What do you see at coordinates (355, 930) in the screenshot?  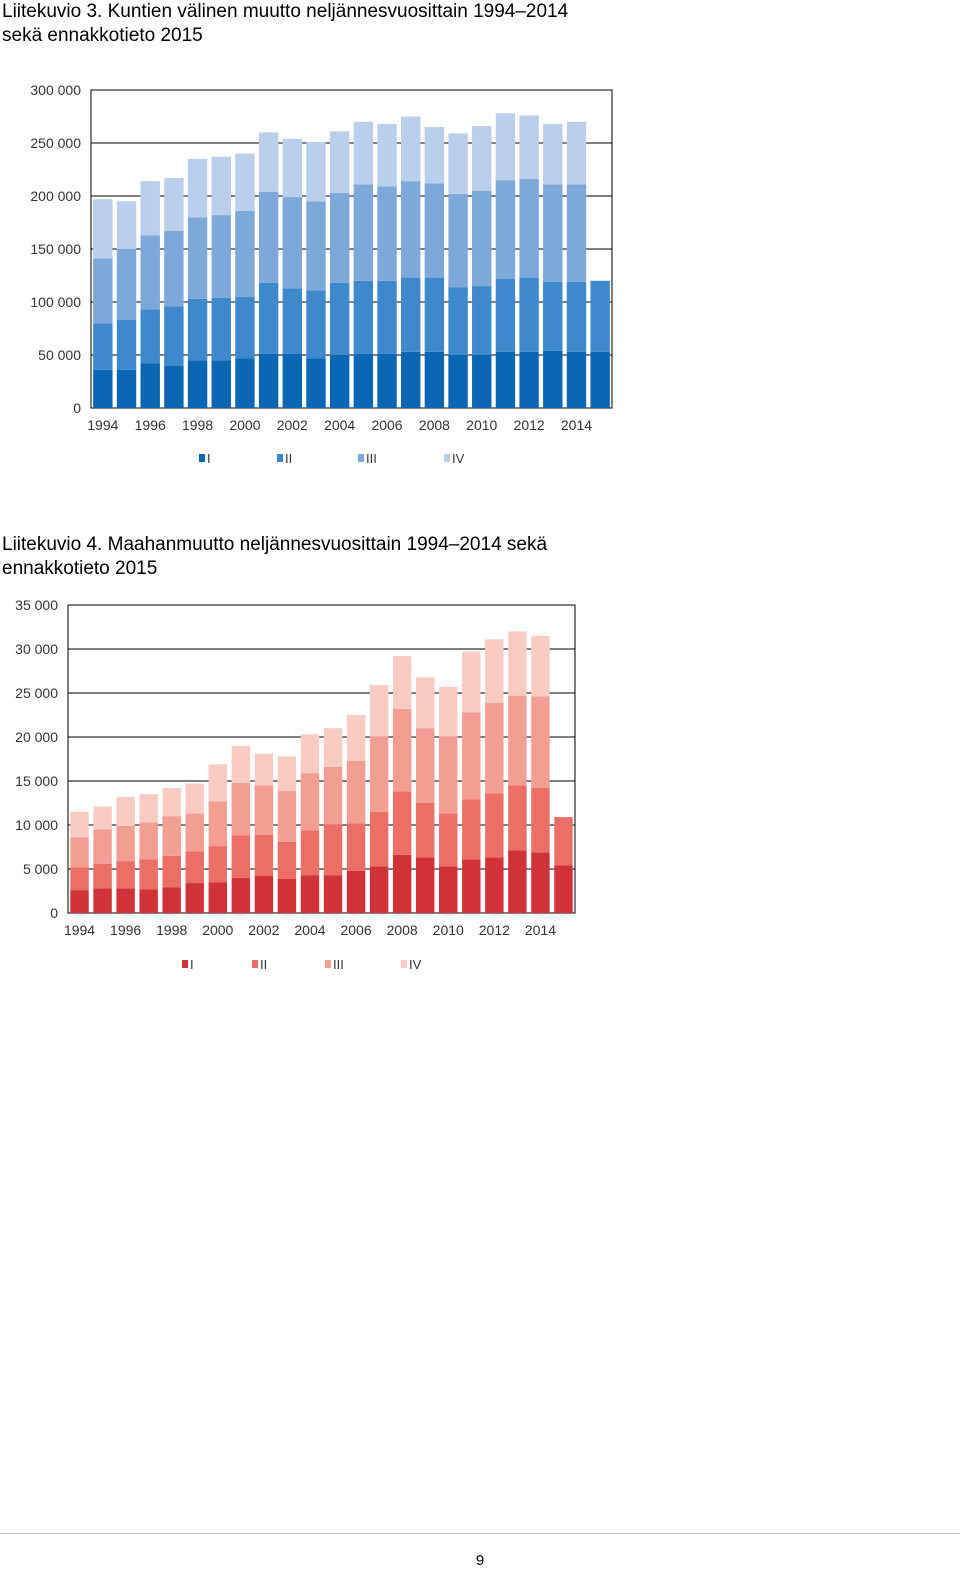 I see `chart2-x-tick-label: 2006` at bounding box center [355, 930].